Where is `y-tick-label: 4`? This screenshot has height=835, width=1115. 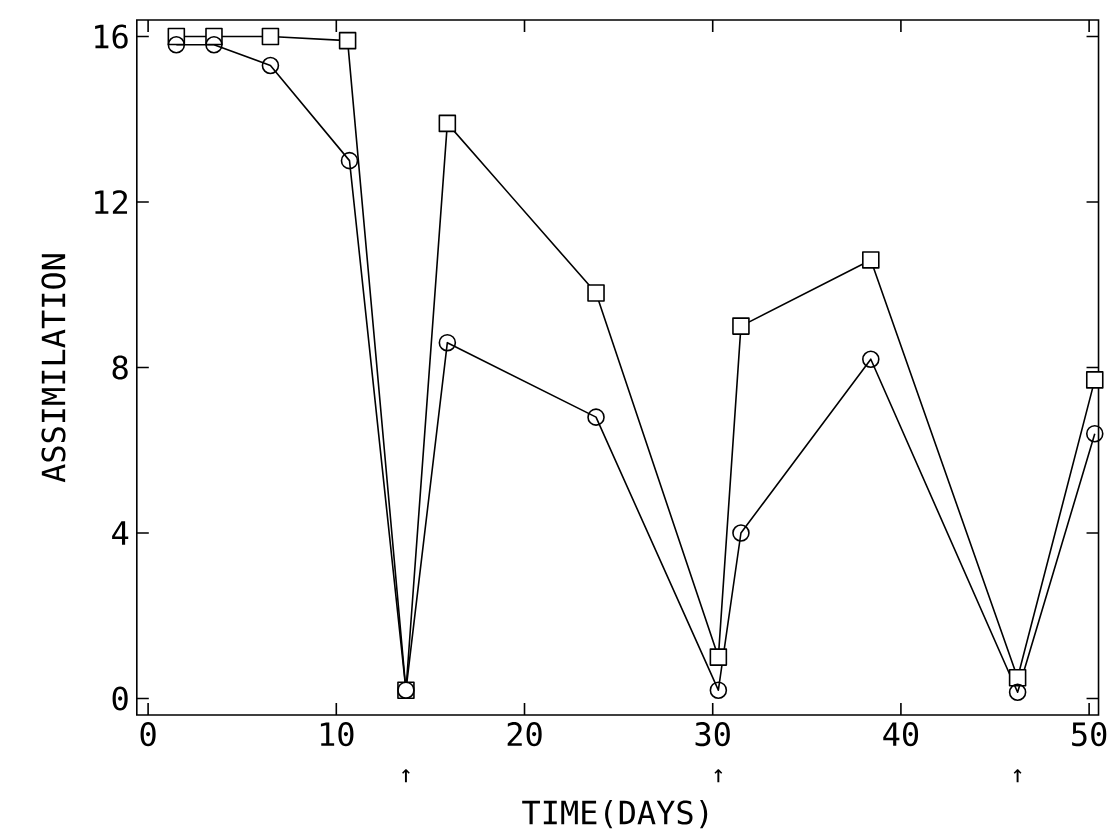
y-tick-label: 4 is located at coordinates (120, 533).